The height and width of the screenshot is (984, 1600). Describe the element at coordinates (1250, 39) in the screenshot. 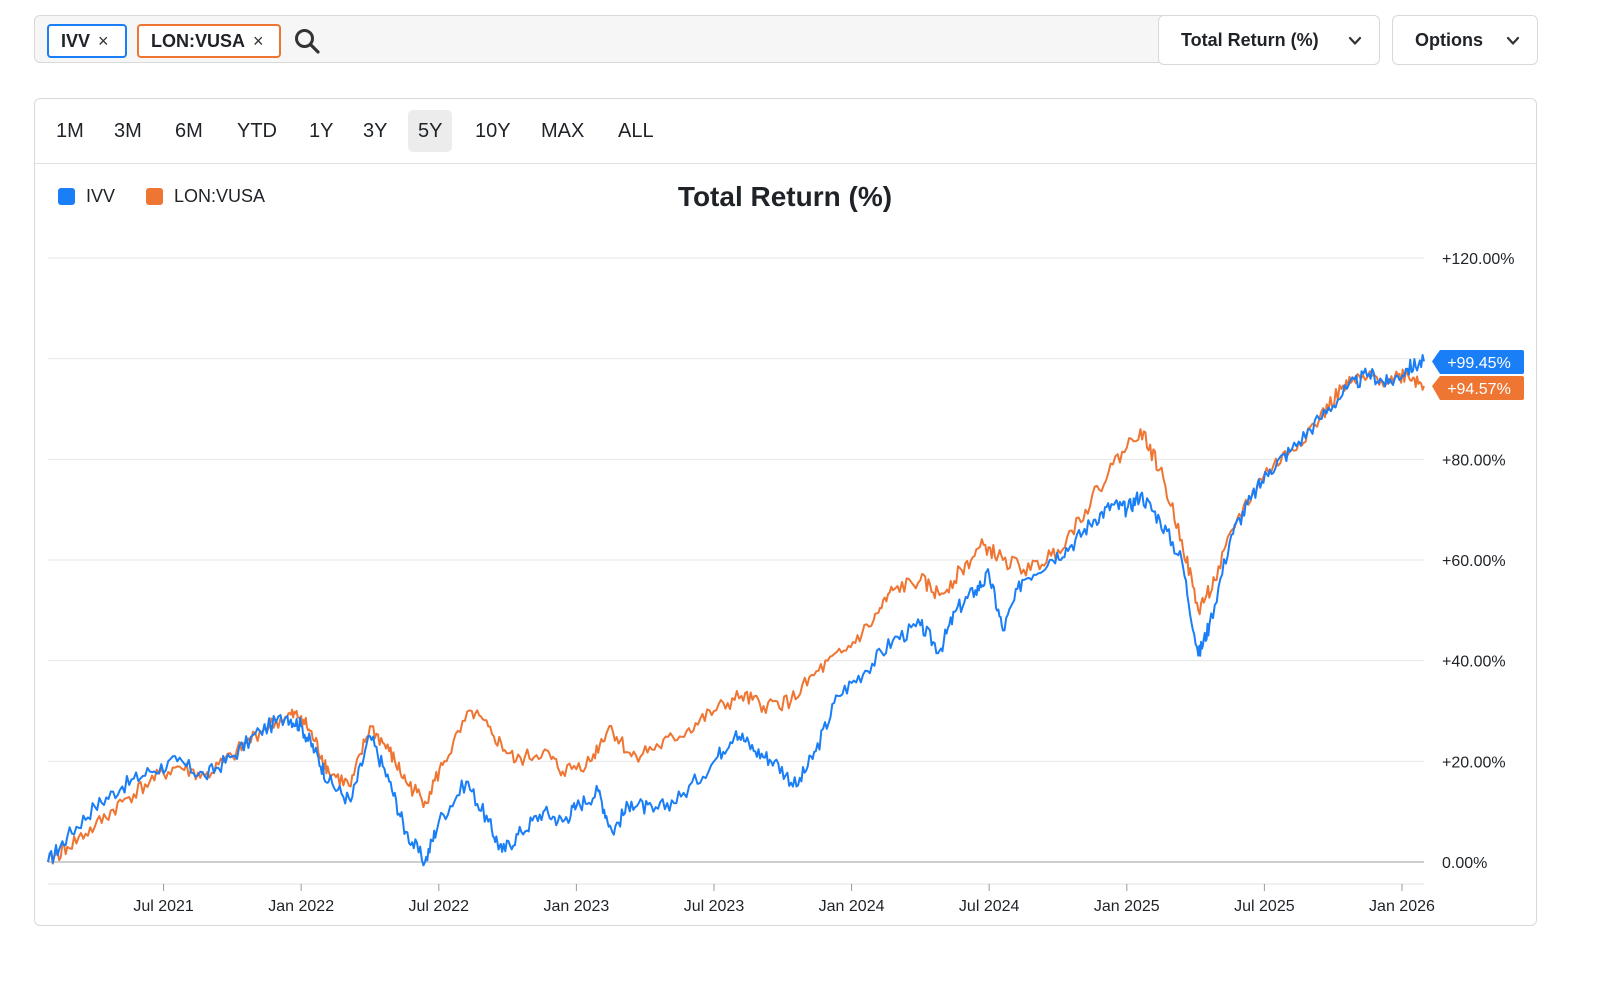

I see `metric-dropdown-label: Total Return (%)` at that location.